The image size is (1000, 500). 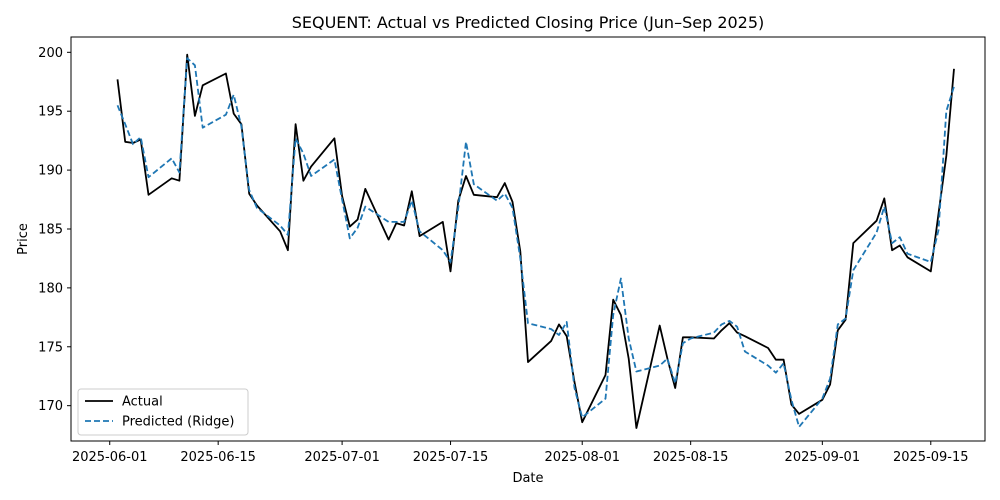 What do you see at coordinates (50, 347) in the screenshot?
I see `y-tick-label: 175` at bounding box center [50, 347].